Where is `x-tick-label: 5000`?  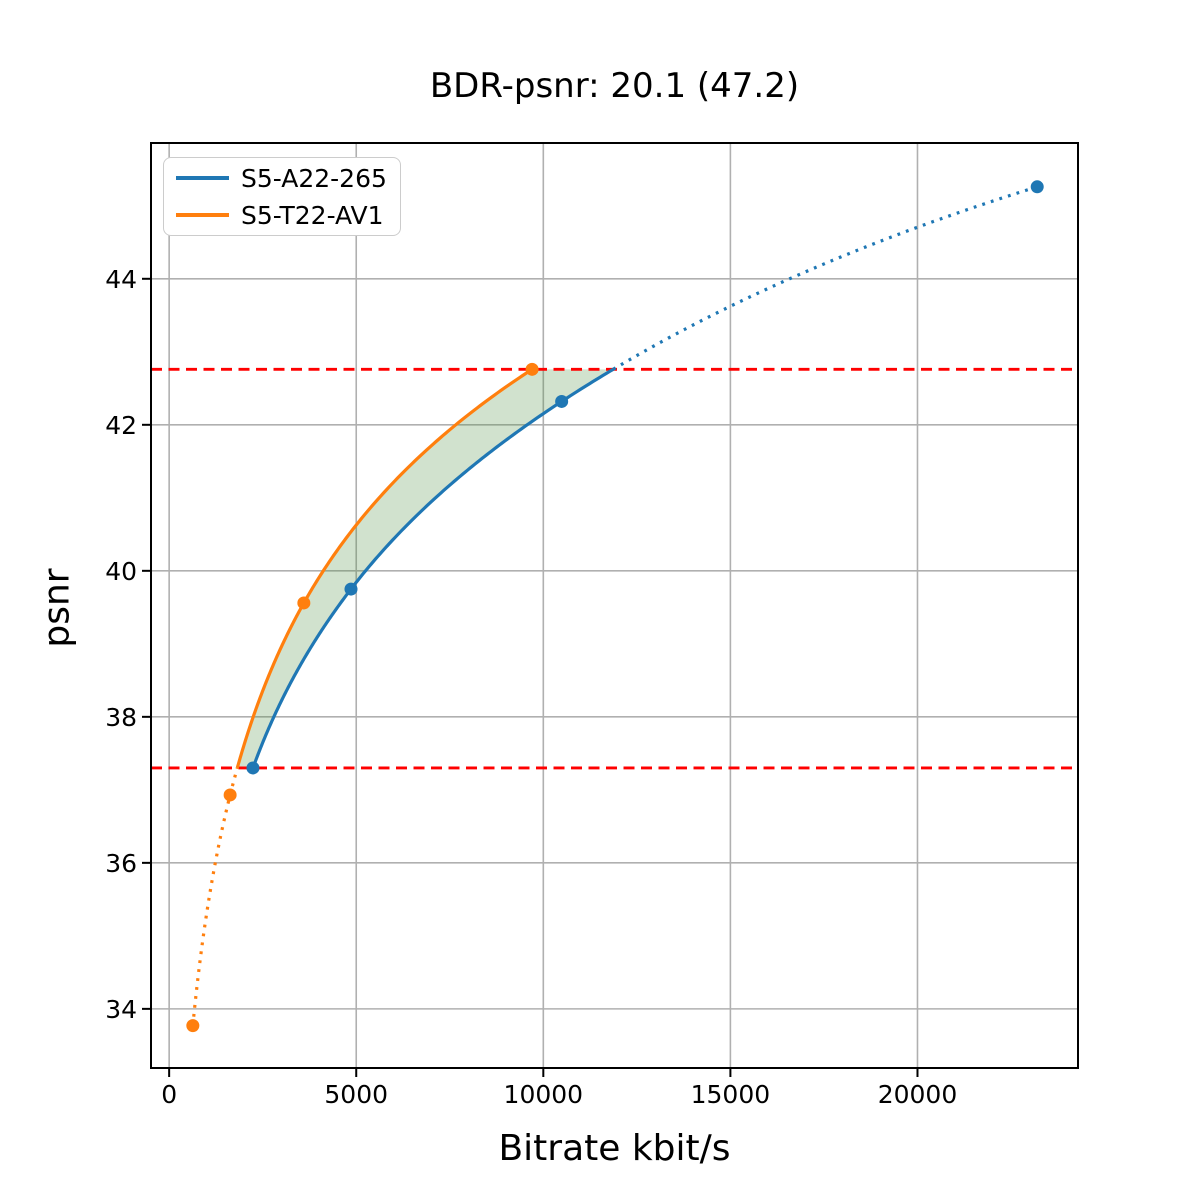 x-tick-label: 5000 is located at coordinates (356, 1094).